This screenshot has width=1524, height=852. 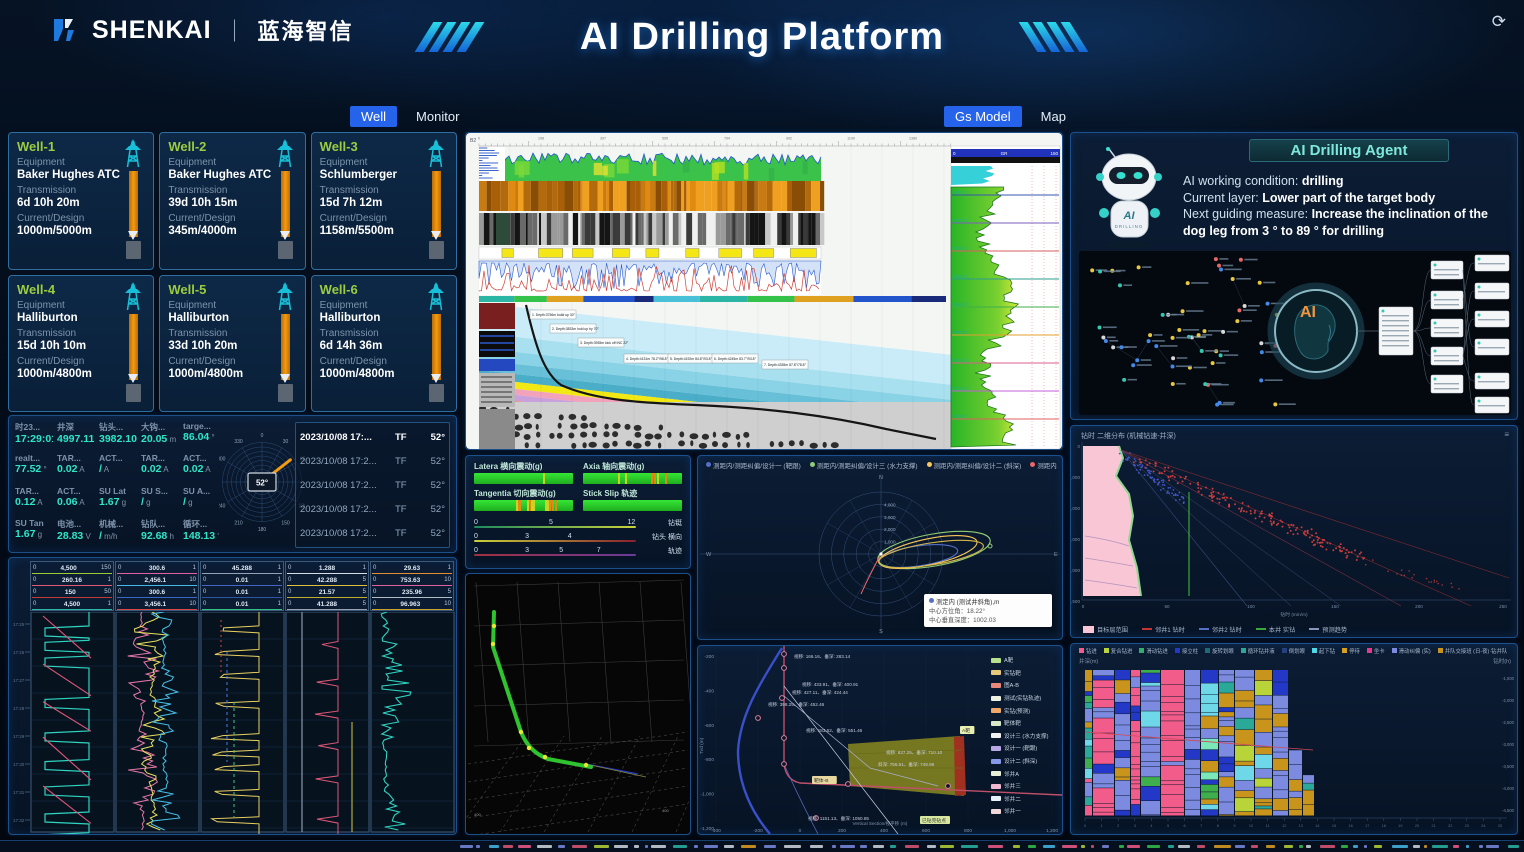 What do you see at coordinates (851, 139) in the screenshot?
I see `svg-text: 1190` at bounding box center [851, 139].